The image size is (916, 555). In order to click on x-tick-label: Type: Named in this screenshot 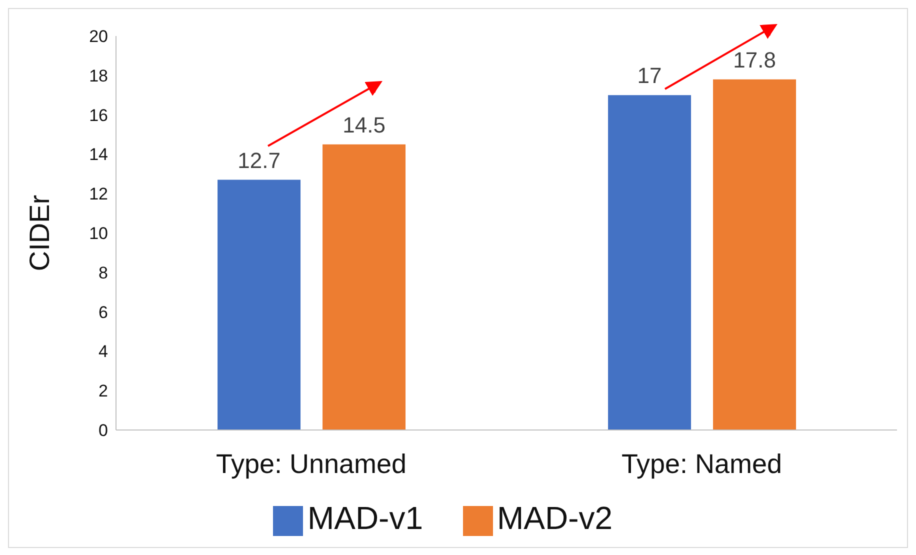, I will do `click(701, 464)`.